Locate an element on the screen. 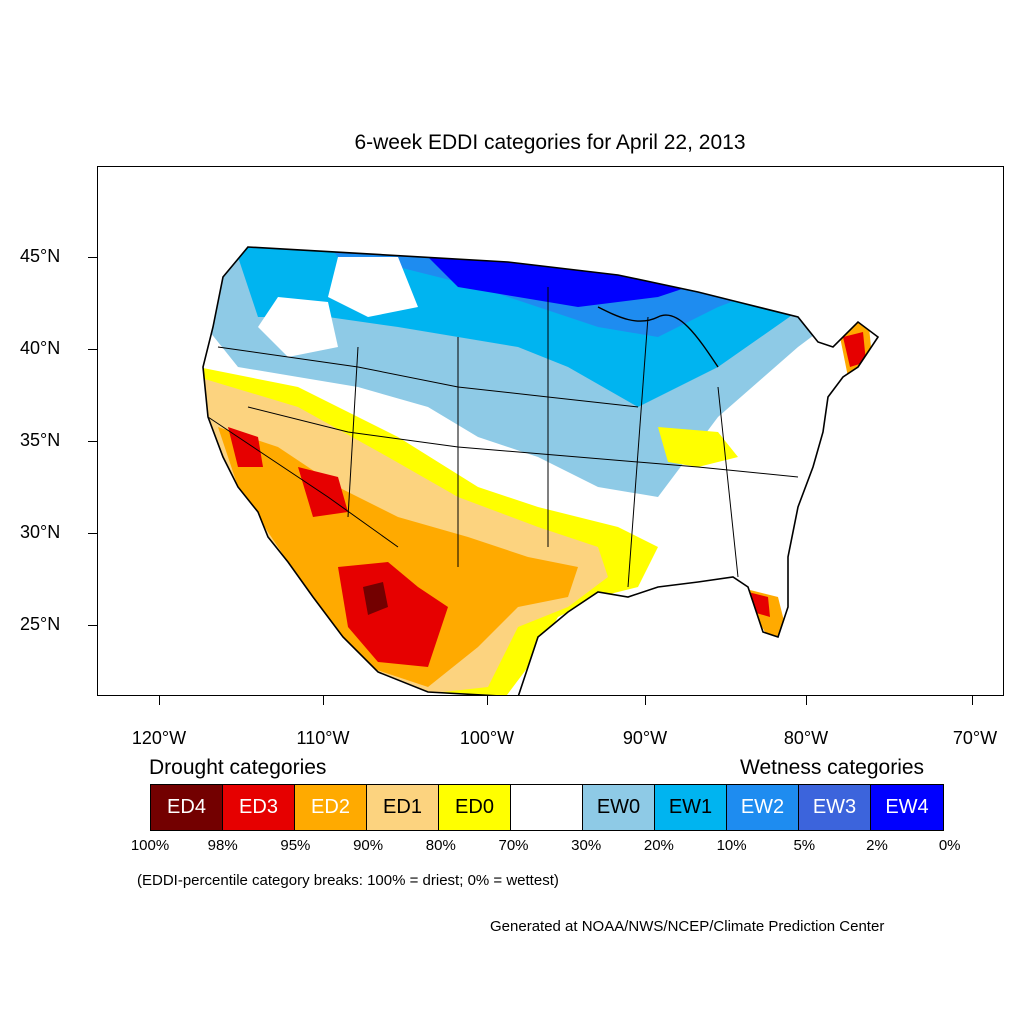 The width and height of the screenshot is (1024, 1024). percent-label: 5% is located at coordinates (804, 845).